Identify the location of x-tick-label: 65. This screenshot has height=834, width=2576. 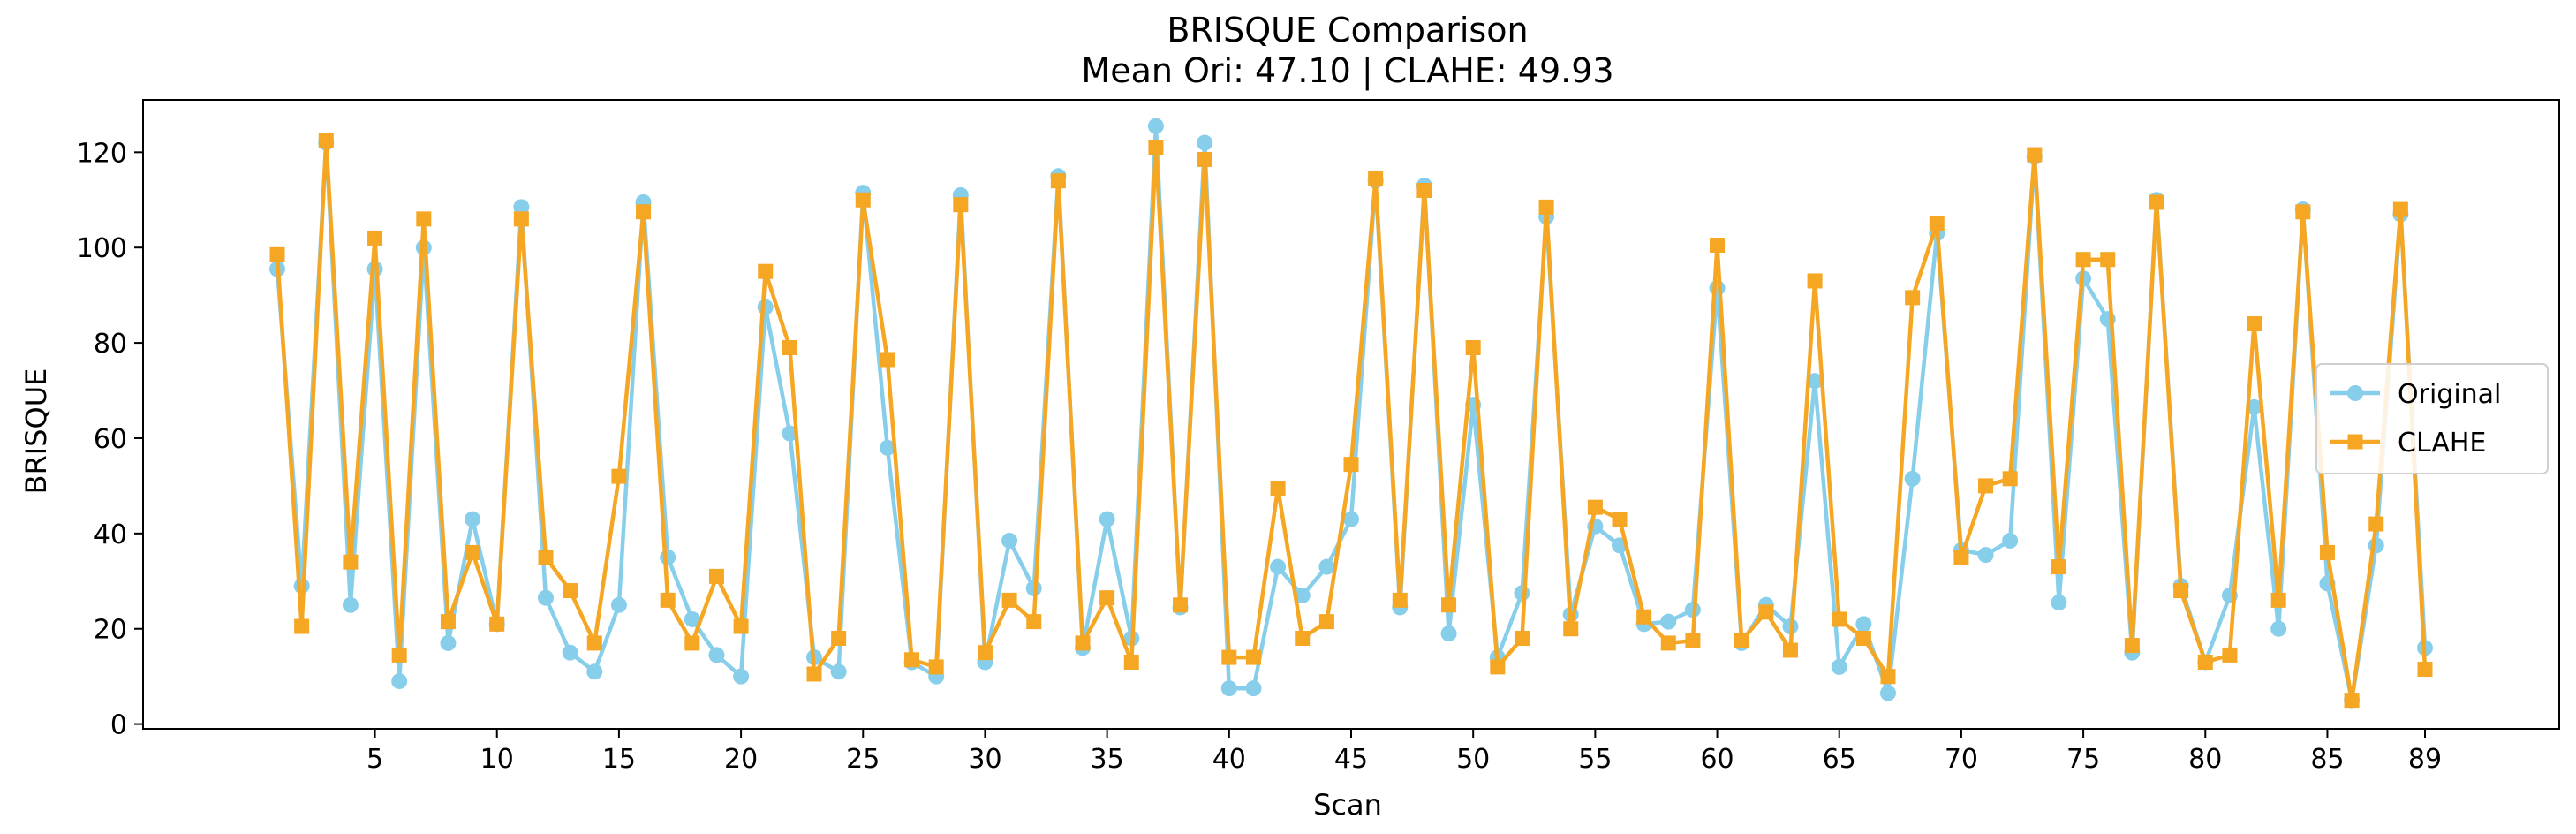
(1839, 759).